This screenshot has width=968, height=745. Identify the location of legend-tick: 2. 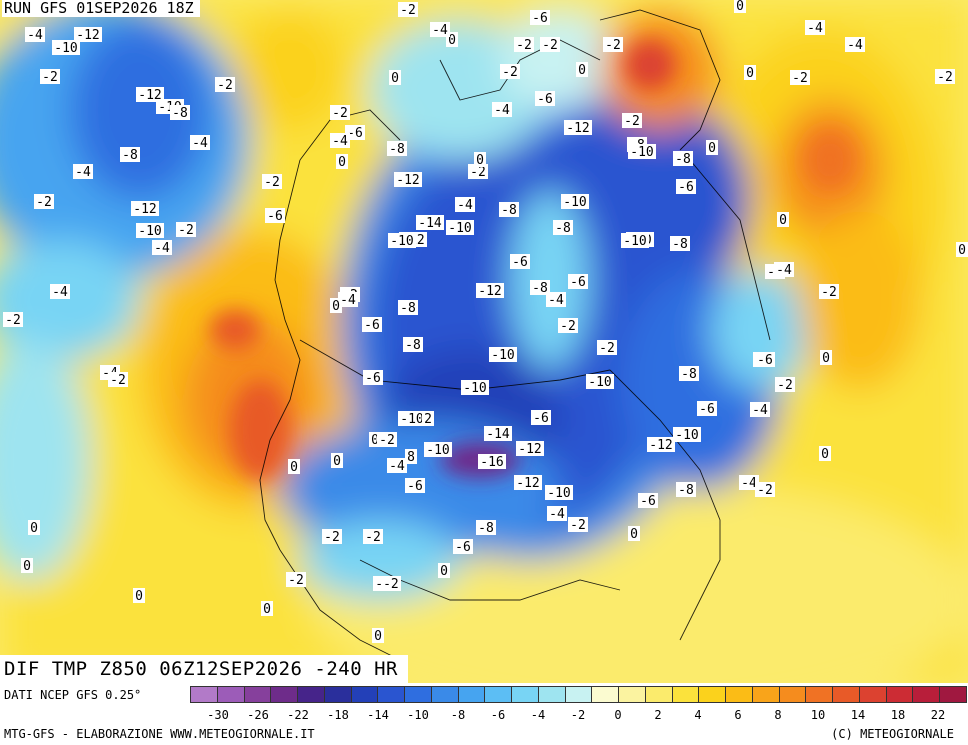
(658, 715).